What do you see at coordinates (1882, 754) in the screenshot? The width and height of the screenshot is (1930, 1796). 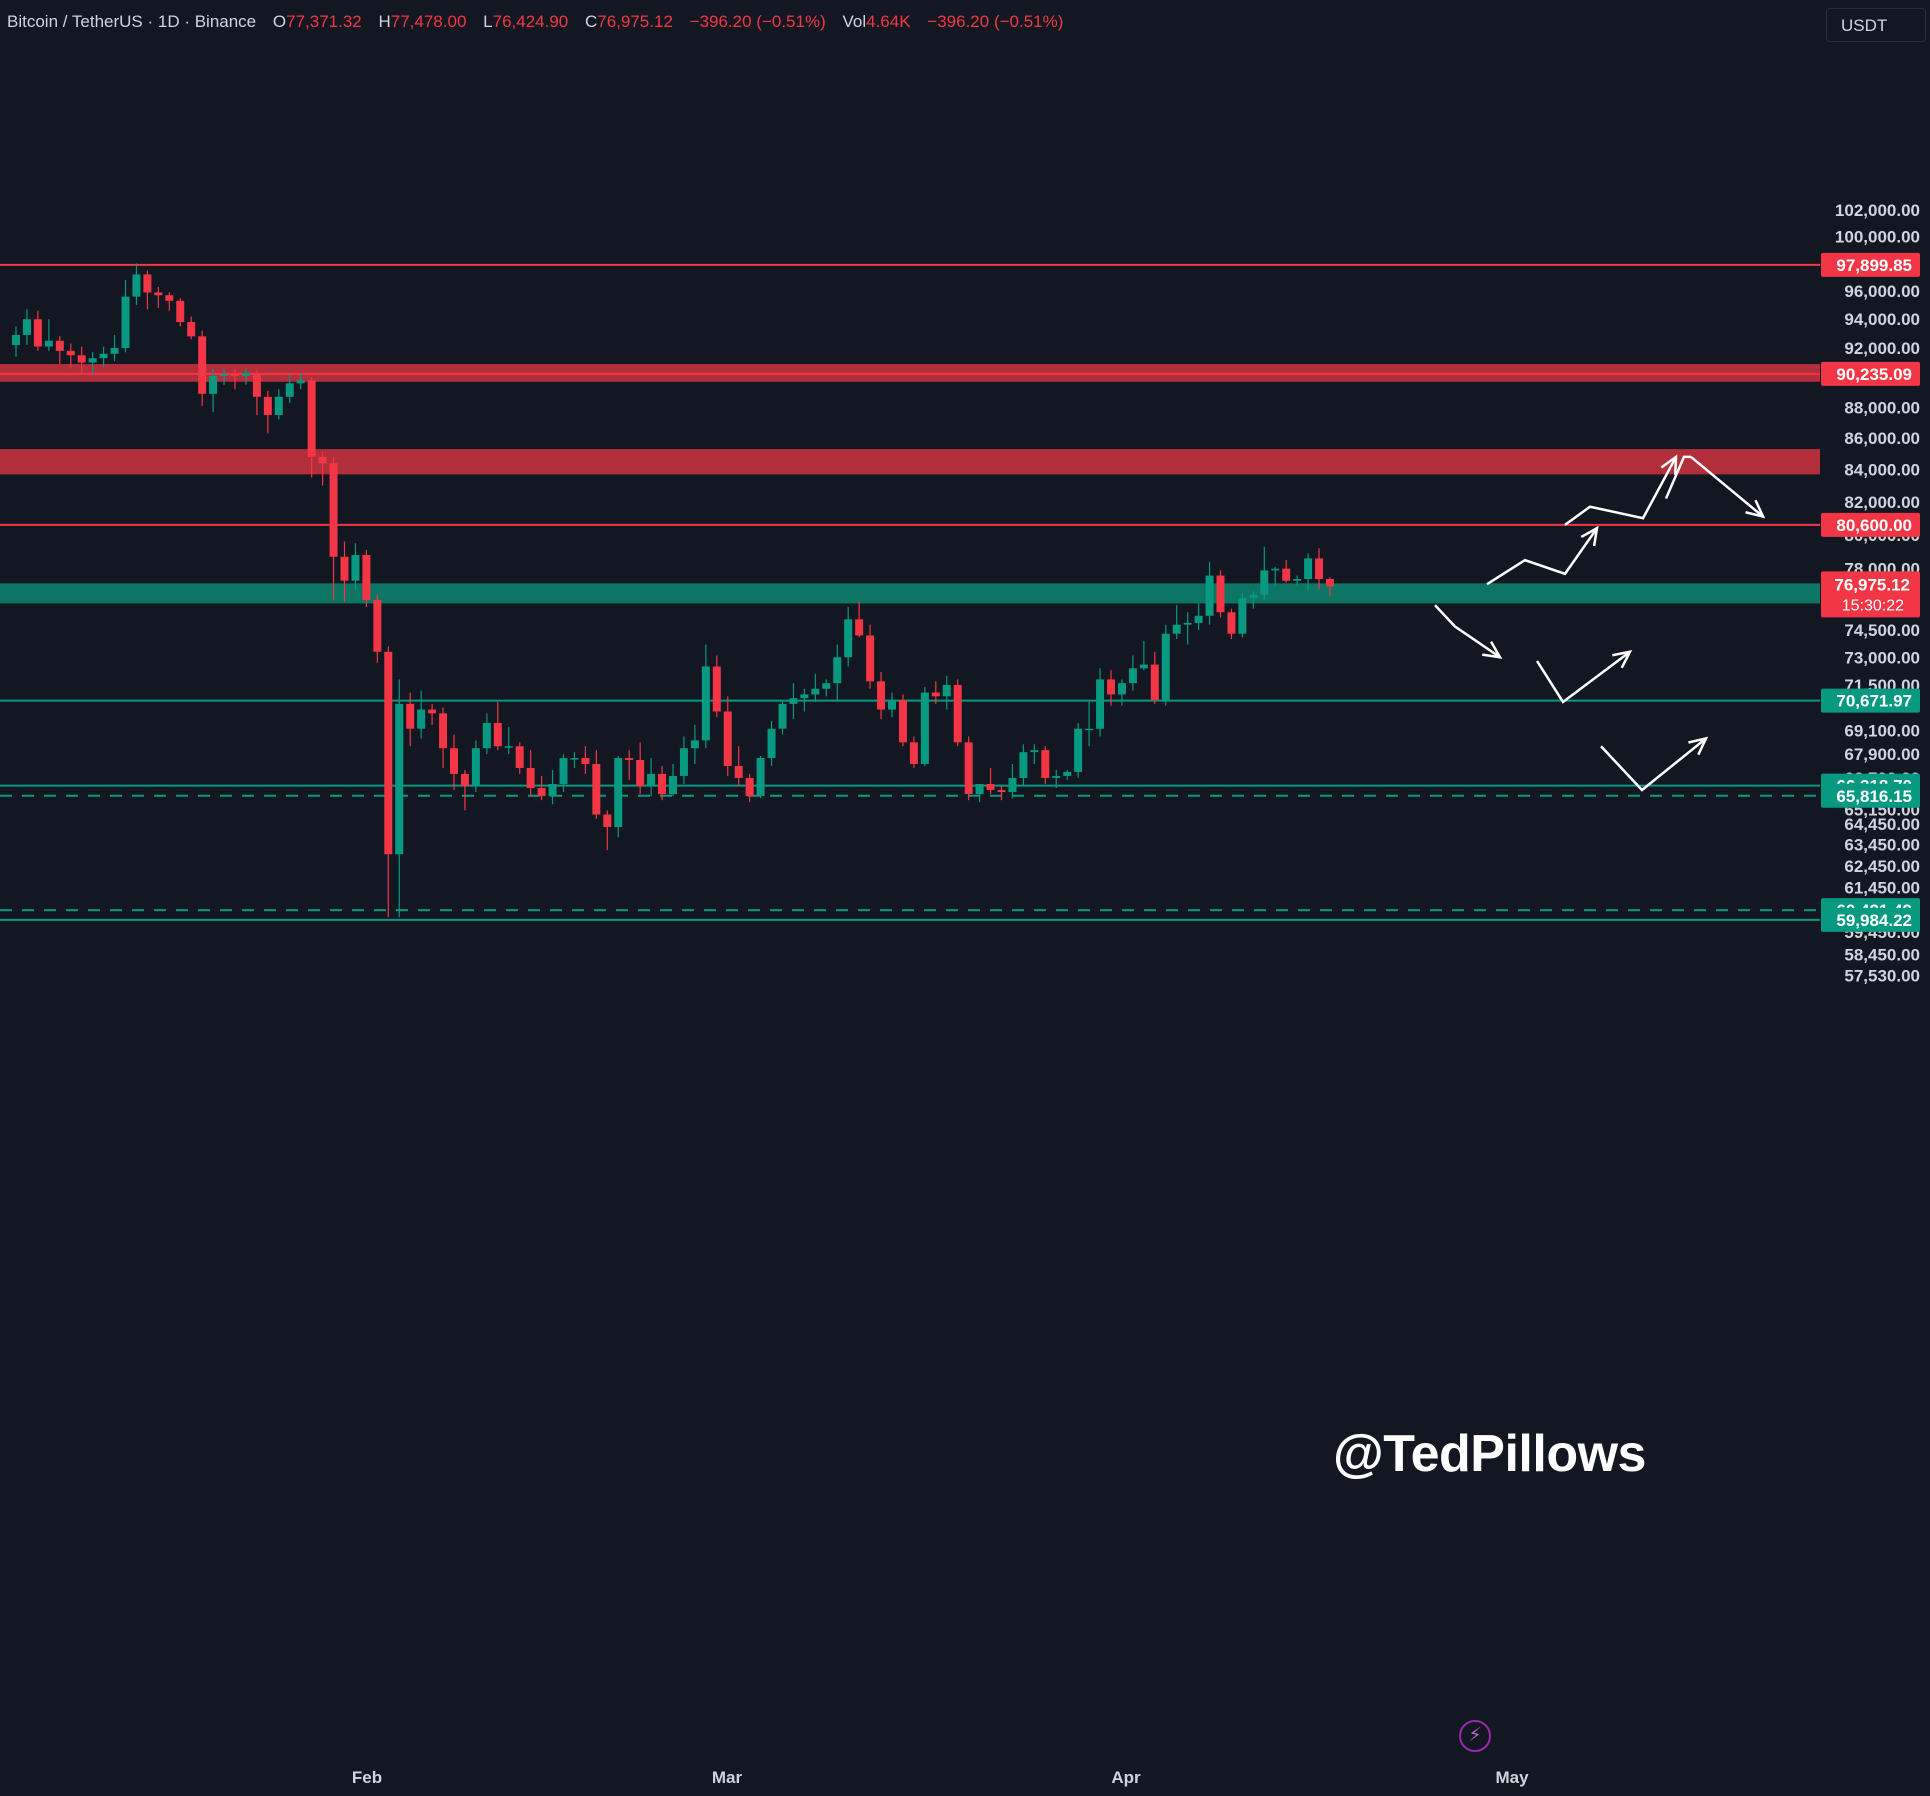 I see `y-tick-label: 67,900.00` at bounding box center [1882, 754].